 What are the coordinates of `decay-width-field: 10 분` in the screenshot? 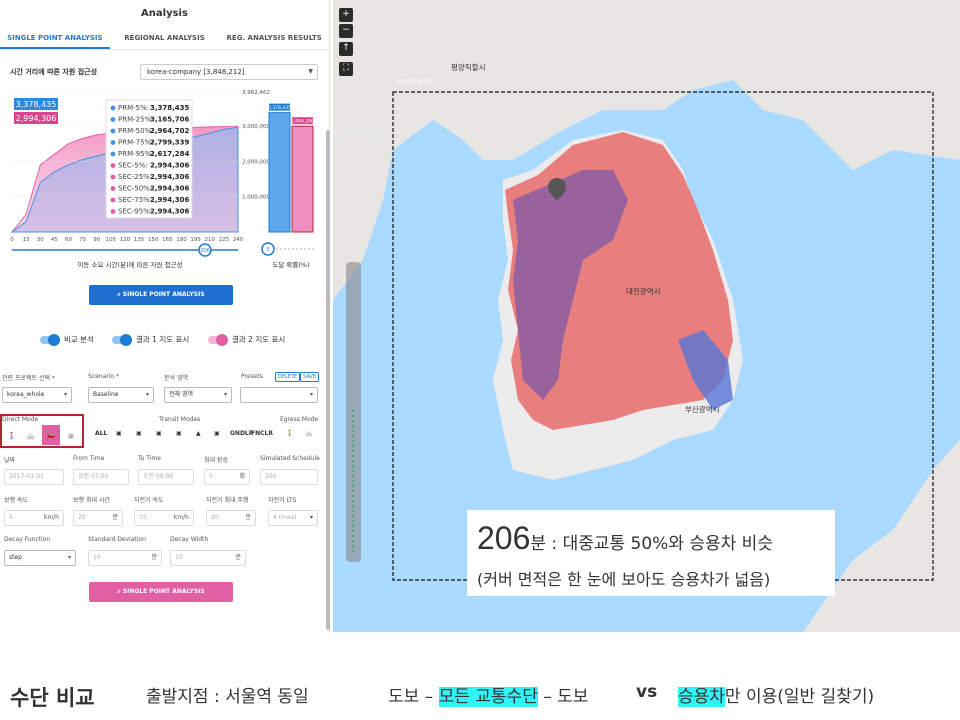 It's located at (208, 558).